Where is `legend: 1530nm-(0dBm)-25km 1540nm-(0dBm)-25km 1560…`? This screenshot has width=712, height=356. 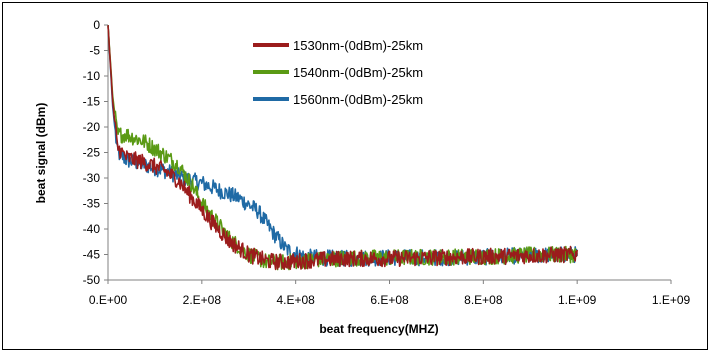
legend: 1530nm-(0dBm)-25km 1540nm-(0dBm)-25km 1560… is located at coordinates (338, 72).